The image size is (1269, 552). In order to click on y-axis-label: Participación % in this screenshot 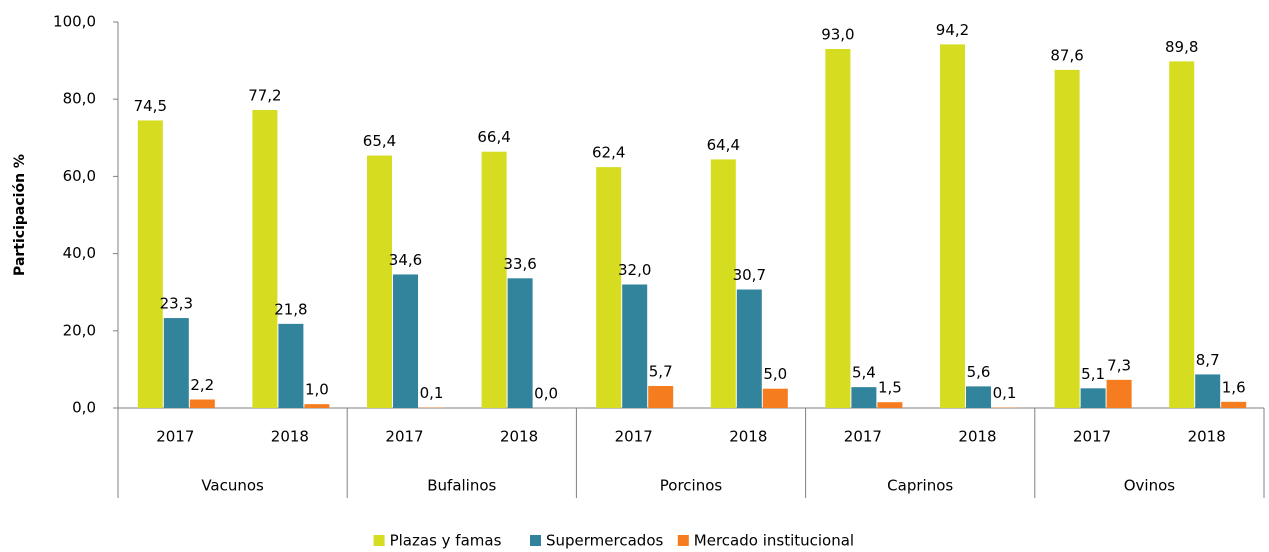, I will do `click(20, 215)`.